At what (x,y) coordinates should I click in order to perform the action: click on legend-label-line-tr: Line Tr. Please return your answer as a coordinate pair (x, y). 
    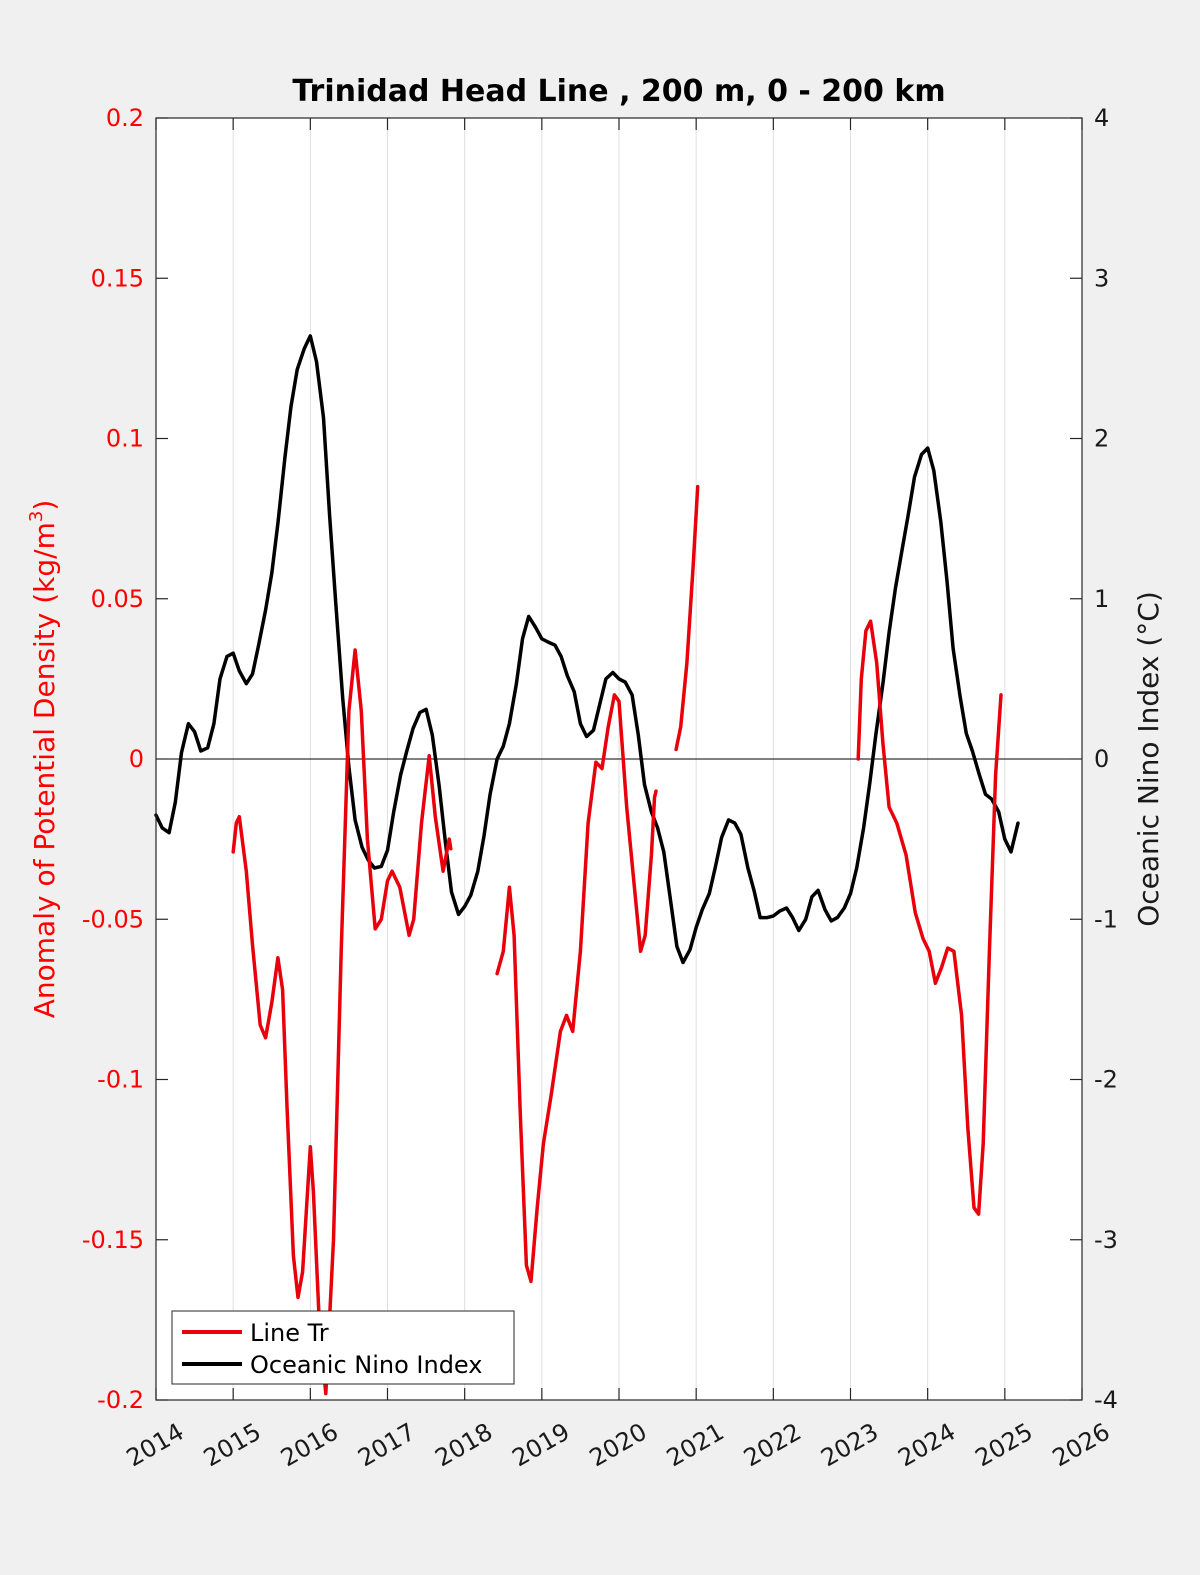
    Looking at the image, I should click on (289, 1333).